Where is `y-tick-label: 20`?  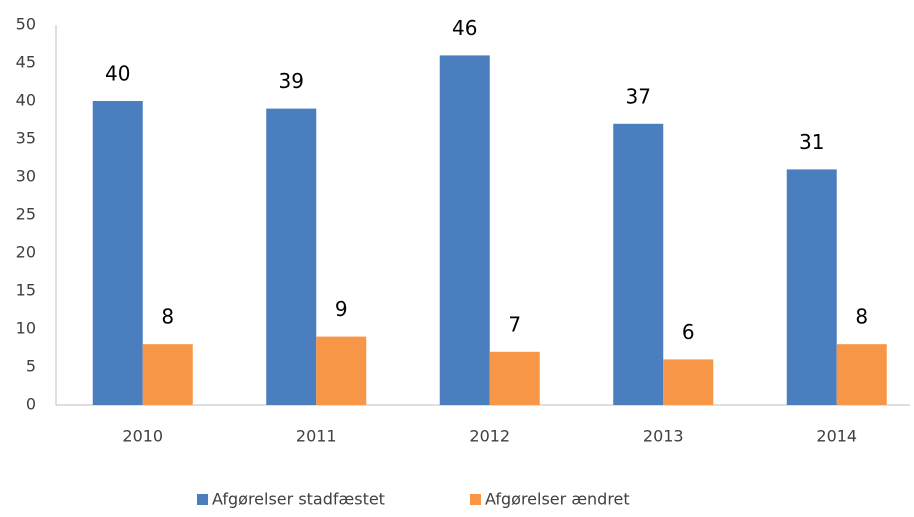 y-tick-label: 20 is located at coordinates (26, 252).